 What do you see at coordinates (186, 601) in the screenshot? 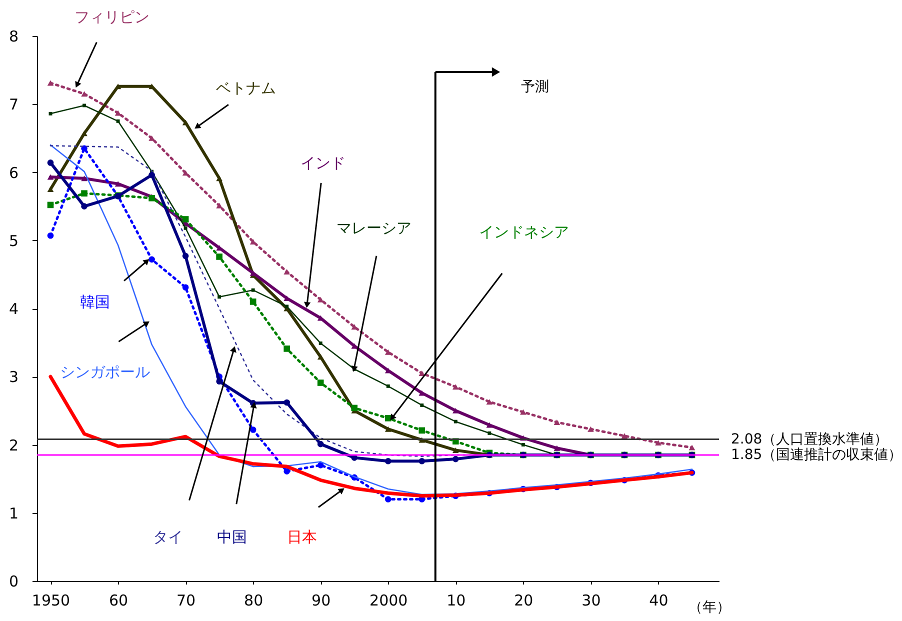
I see `x-tick-label: 70` at bounding box center [186, 601].